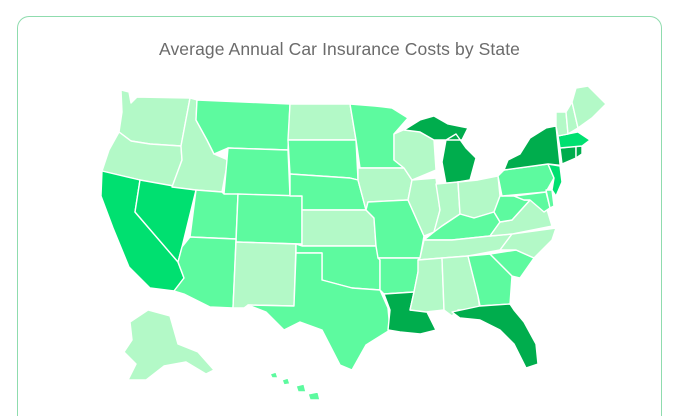 The height and width of the screenshot is (416, 681). What do you see at coordinates (589, 107) in the screenshot?
I see `state-me` at bounding box center [589, 107].